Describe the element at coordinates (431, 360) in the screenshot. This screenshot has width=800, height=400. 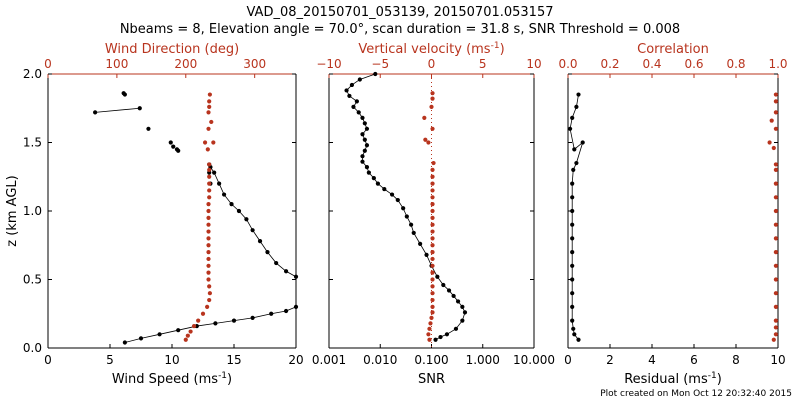
I see `bottom-tick-label: 0.100` at that location.